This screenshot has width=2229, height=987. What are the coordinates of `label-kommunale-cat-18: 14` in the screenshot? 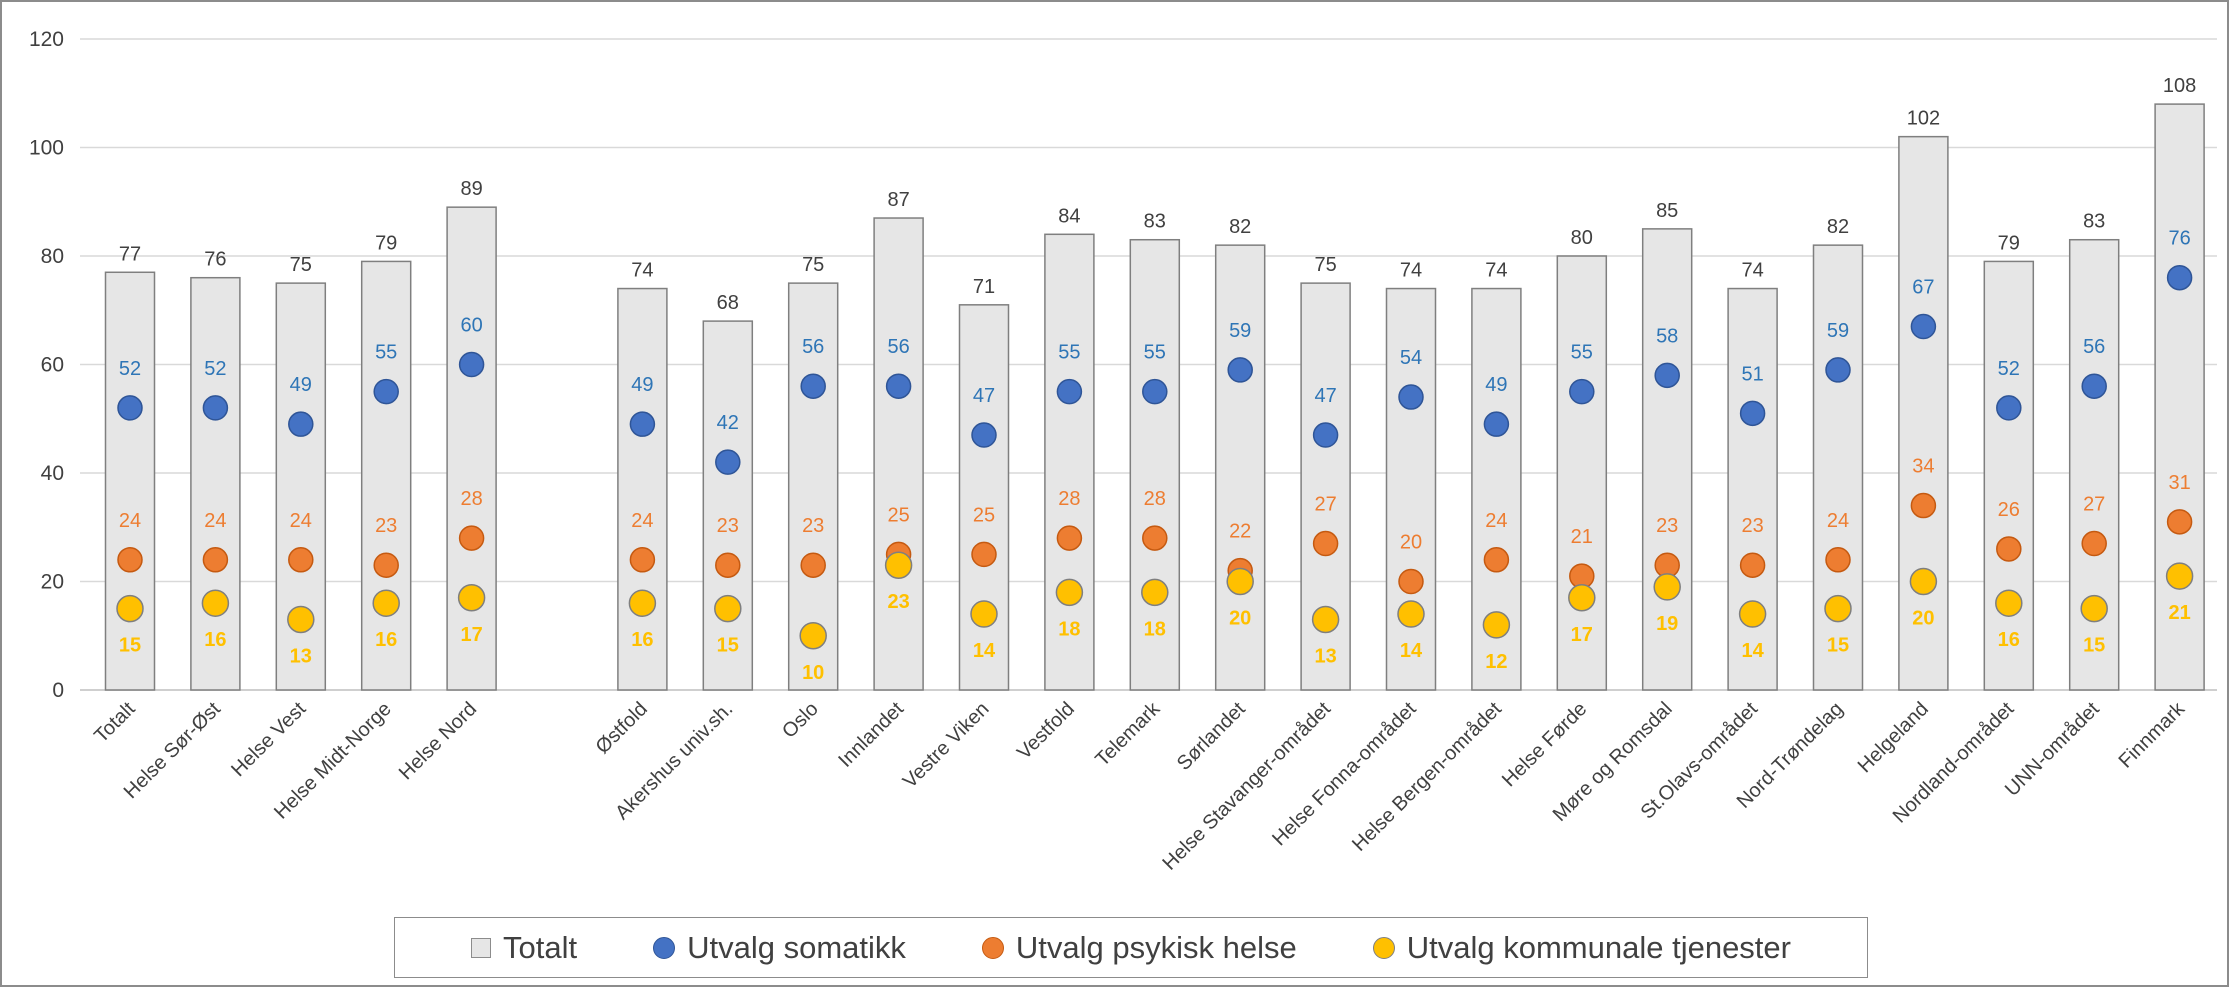 It's located at (1752, 651).